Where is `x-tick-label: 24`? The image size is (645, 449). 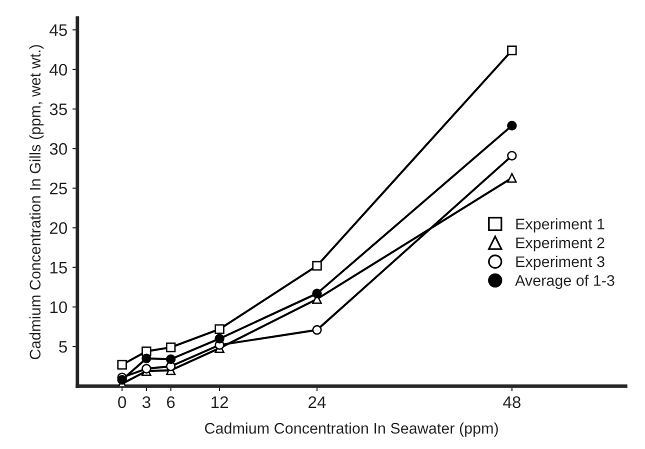
x-tick-label: 24 is located at coordinates (317, 402).